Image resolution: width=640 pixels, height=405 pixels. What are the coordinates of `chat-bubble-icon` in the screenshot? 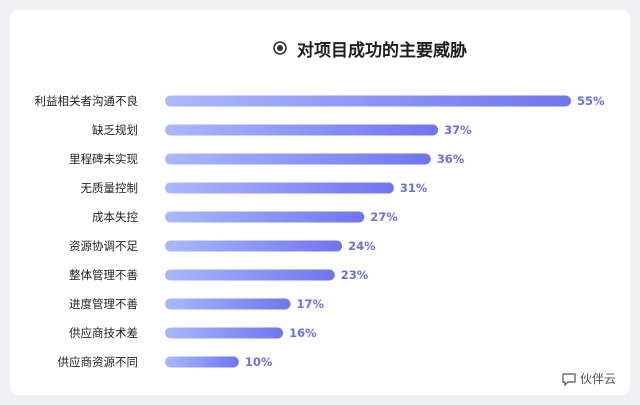 It's located at (569, 379).